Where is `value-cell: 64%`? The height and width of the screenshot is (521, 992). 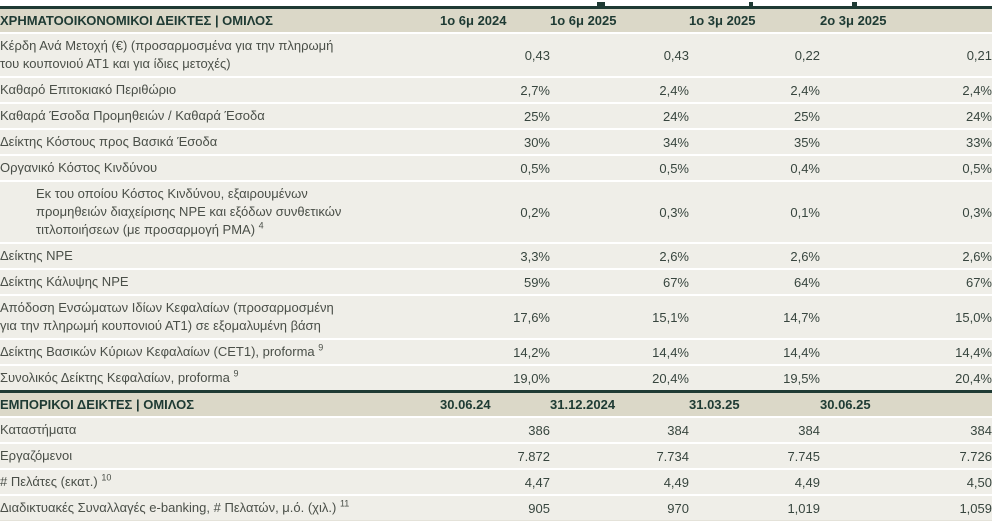
value-cell: 64% is located at coordinates (754, 281).